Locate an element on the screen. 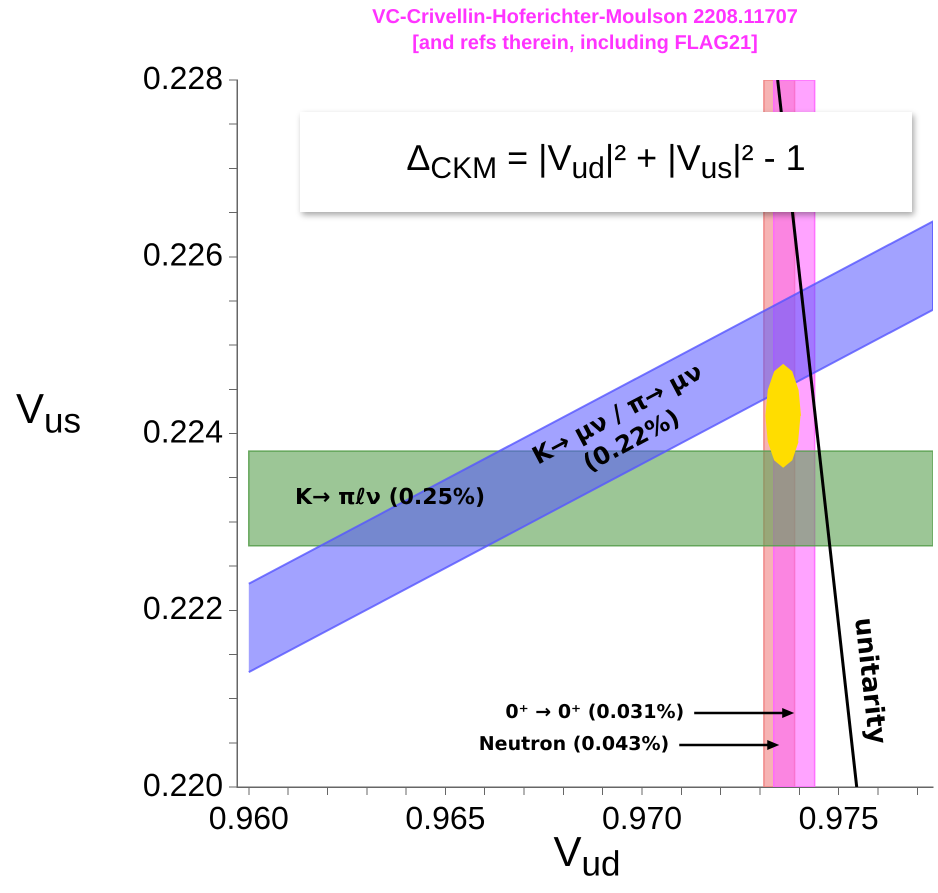 The height and width of the screenshot is (893, 938). x-tick-label: 0.965 is located at coordinates (445, 818).